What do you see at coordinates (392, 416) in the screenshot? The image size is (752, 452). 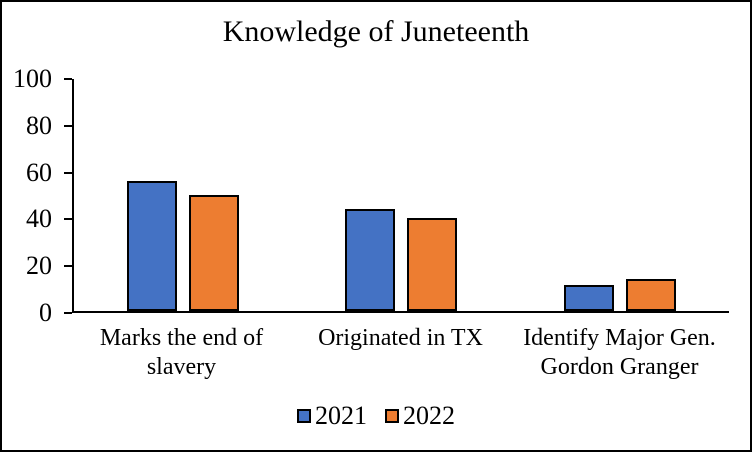 I see `legend-swatch-2022` at bounding box center [392, 416].